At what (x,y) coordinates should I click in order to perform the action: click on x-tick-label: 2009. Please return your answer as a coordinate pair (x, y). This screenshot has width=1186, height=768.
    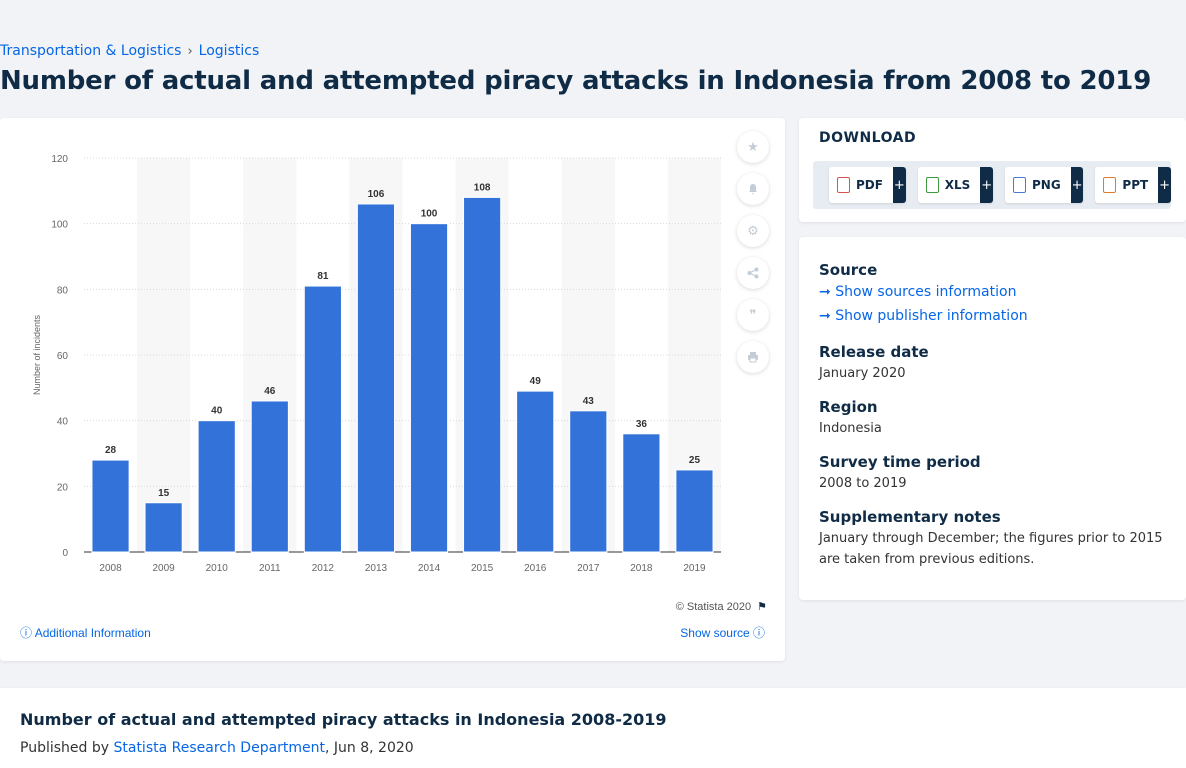
    Looking at the image, I should click on (164, 568).